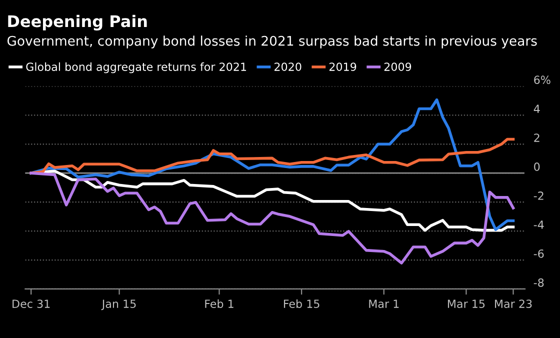 The height and width of the screenshot is (338, 560). What do you see at coordinates (542, 80) in the screenshot?
I see `y-tick-label: 6%` at bounding box center [542, 80].